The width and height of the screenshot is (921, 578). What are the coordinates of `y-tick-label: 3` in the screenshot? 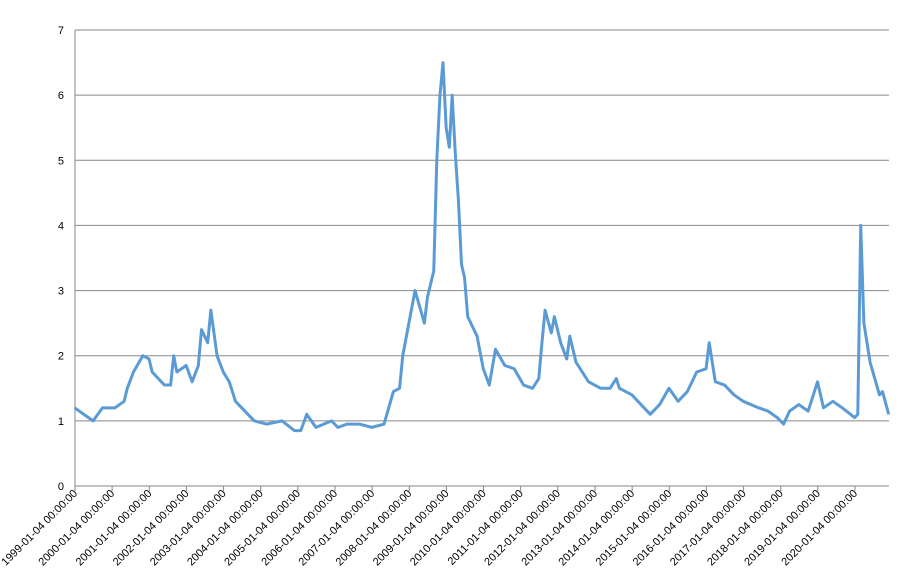 It's located at (61, 292).